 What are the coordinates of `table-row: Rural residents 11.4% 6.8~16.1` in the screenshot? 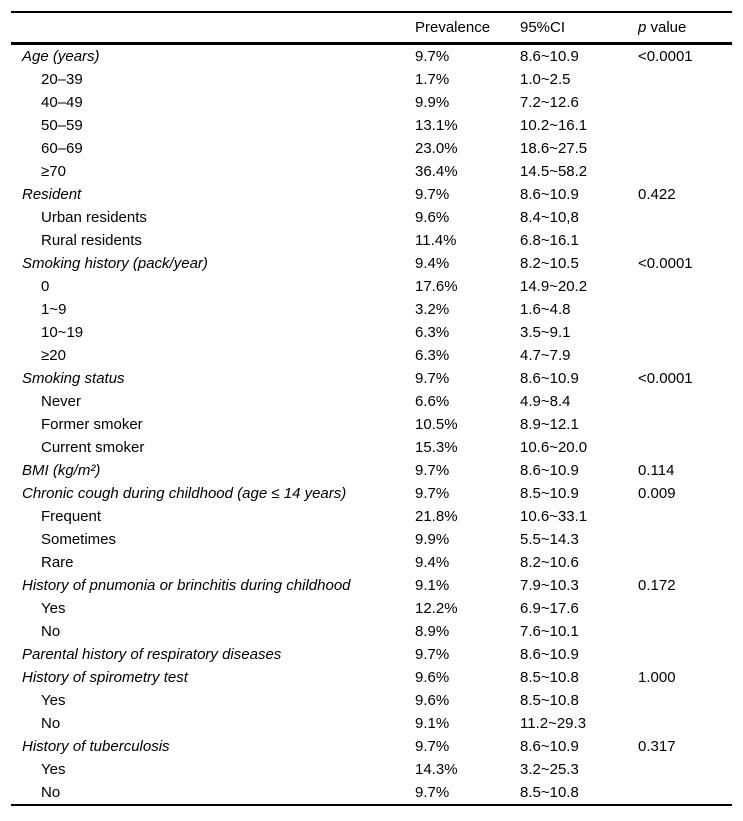 It's located at (371, 240).